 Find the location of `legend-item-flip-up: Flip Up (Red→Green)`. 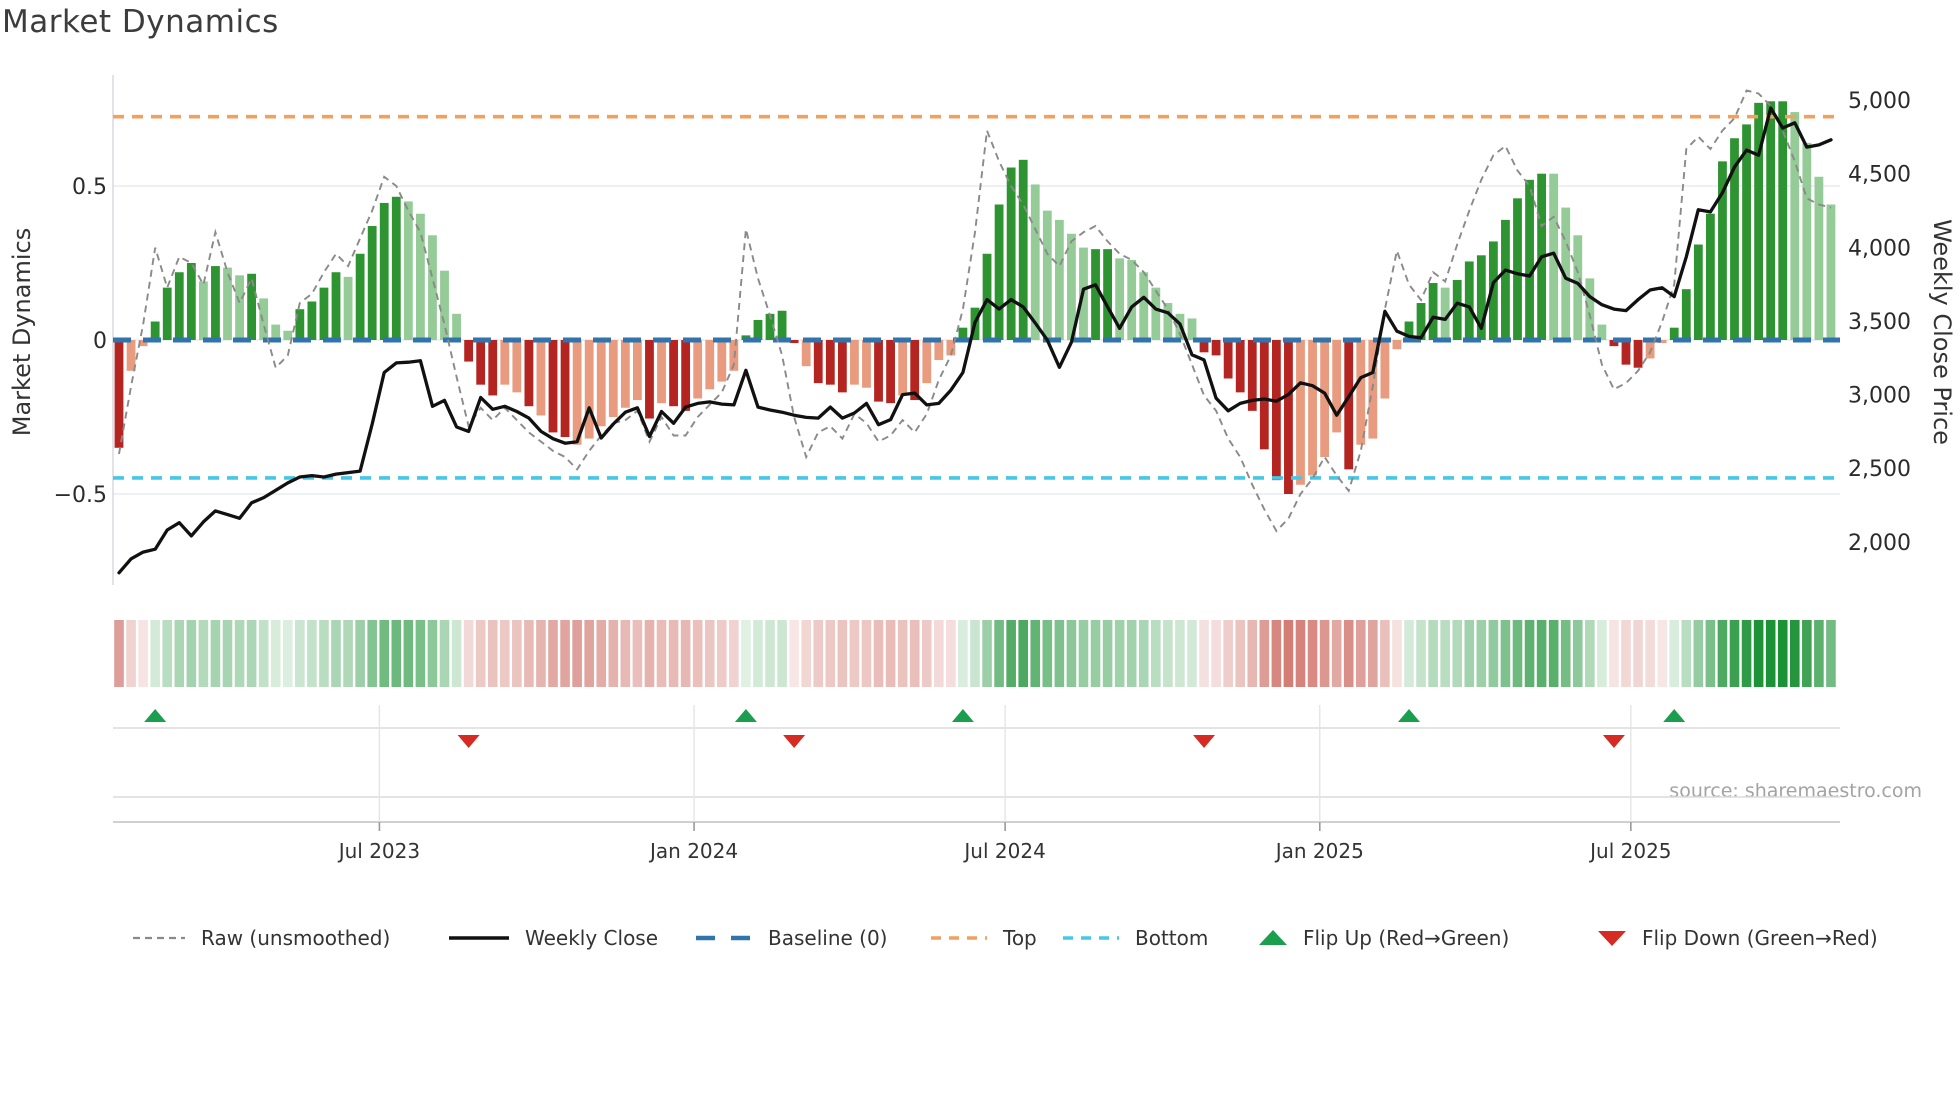

legend-item-flip-up: Flip Up (Red→Green) is located at coordinates (1383, 938).